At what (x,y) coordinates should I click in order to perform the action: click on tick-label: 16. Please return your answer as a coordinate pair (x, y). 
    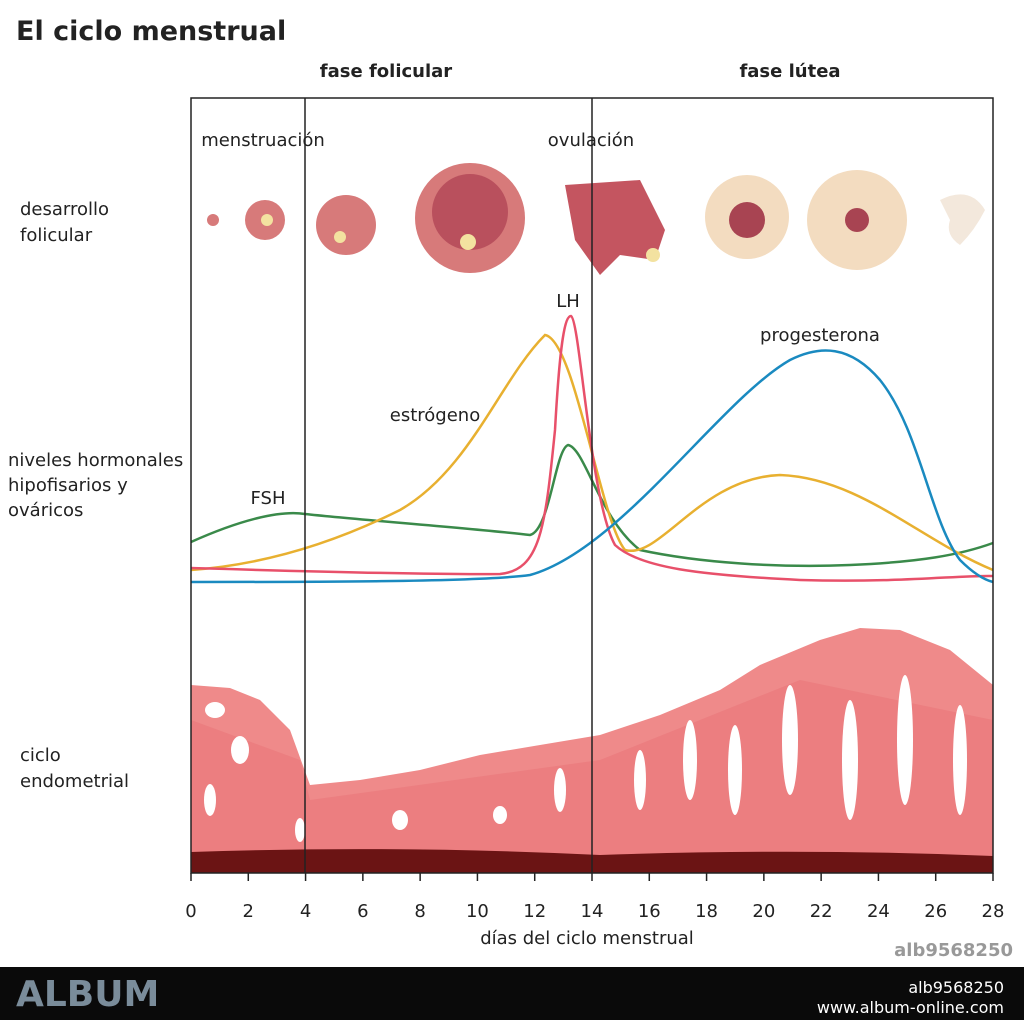
    Looking at the image, I should click on (649, 911).